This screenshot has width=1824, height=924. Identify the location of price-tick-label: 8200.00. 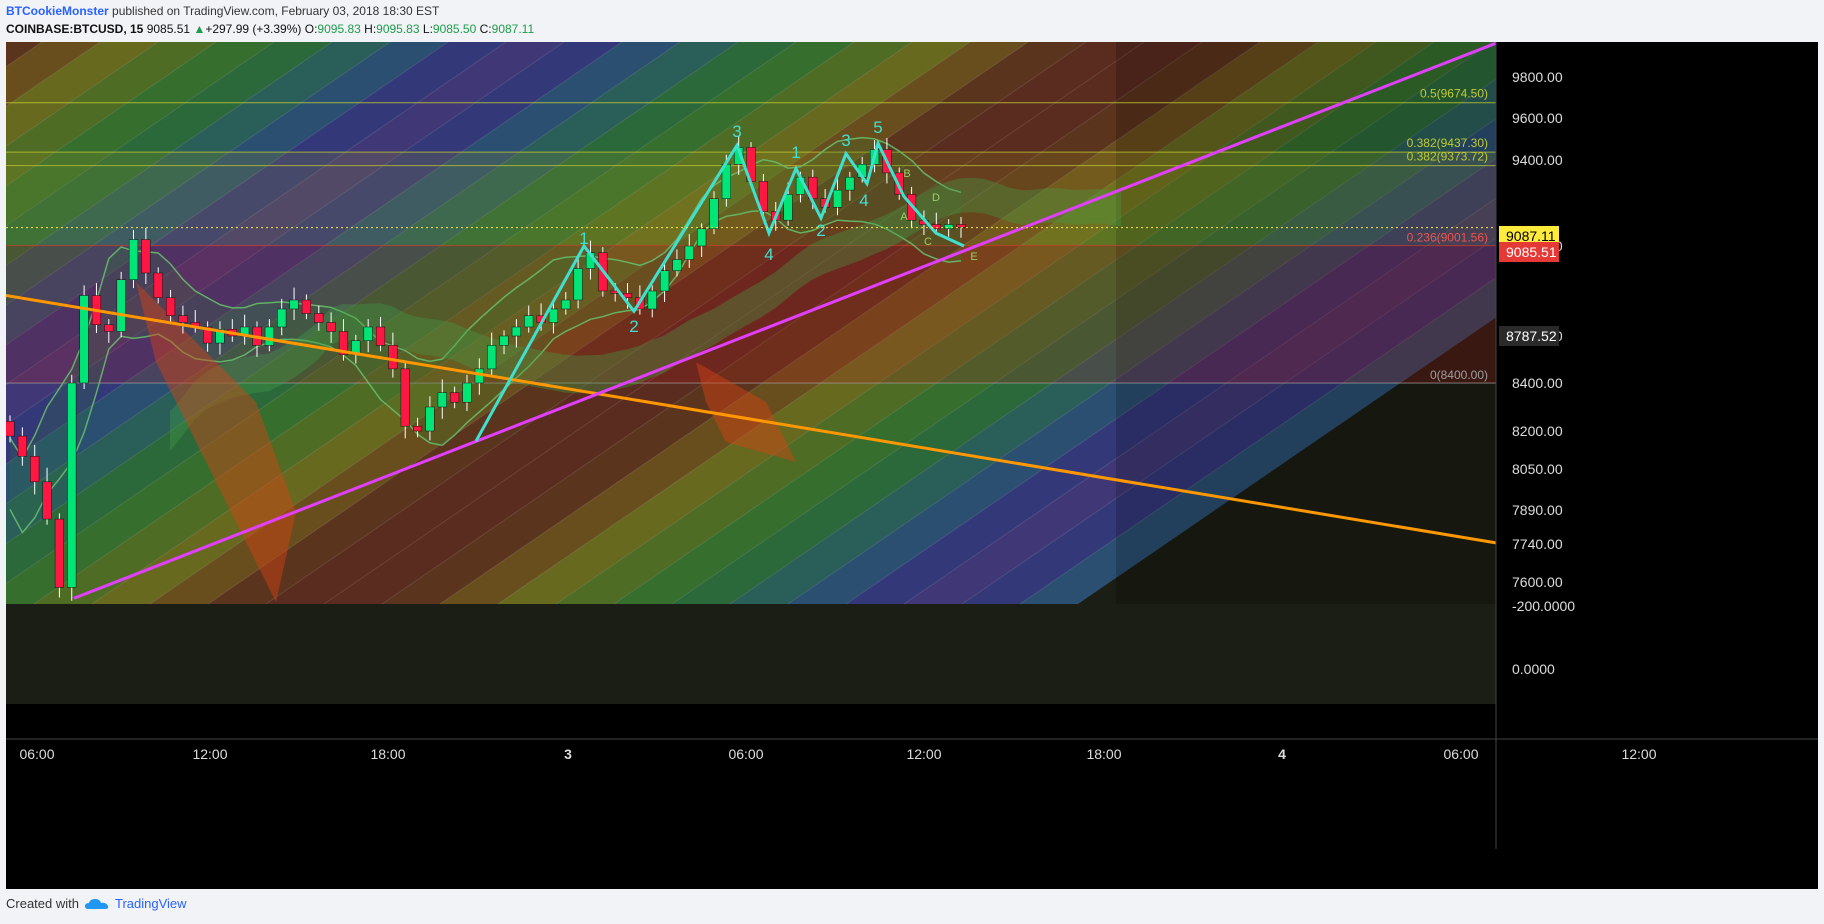
(1537, 431).